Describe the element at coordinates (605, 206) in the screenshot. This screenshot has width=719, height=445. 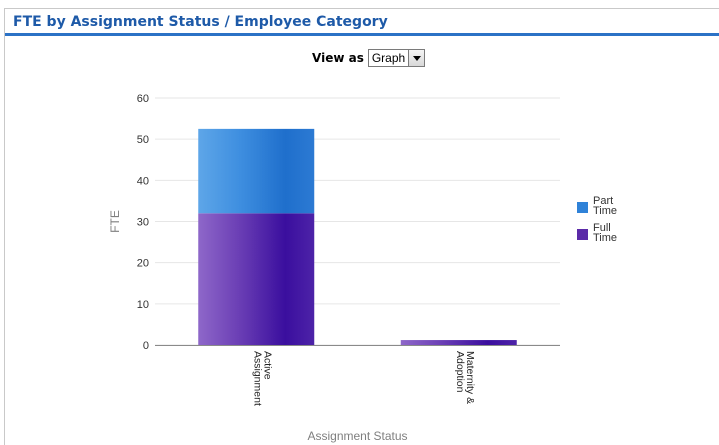
I see `legend-label: Part Time` at that location.